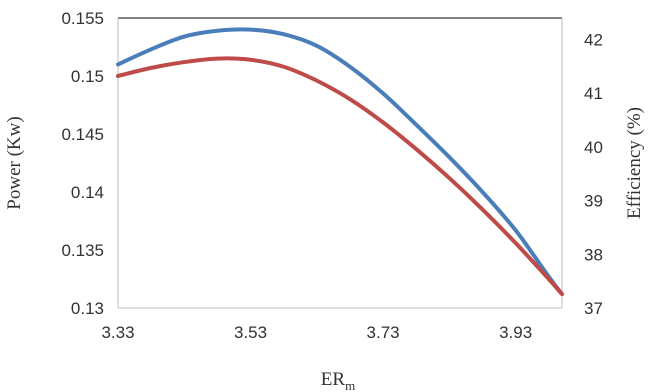 The width and height of the screenshot is (649, 392). What do you see at coordinates (250, 332) in the screenshot?
I see `x-tick-label: 3.53` at bounding box center [250, 332].